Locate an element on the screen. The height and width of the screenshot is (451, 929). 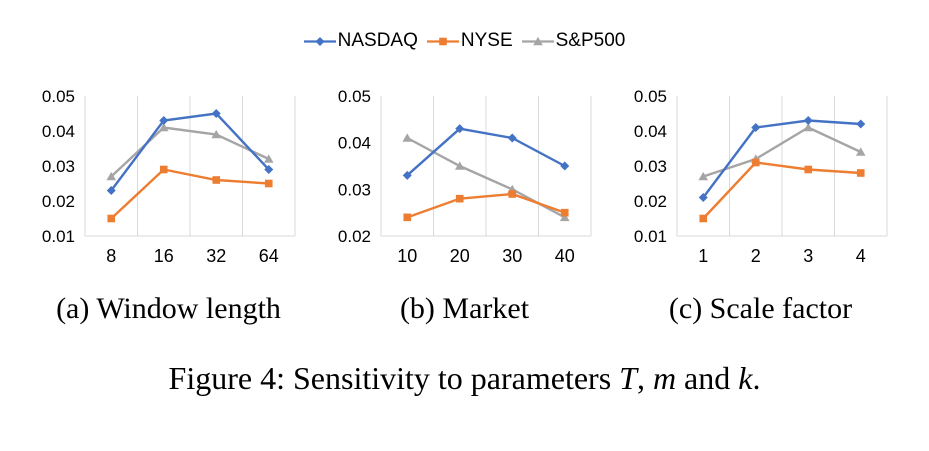
triangle-marker-icon is located at coordinates (537, 40).